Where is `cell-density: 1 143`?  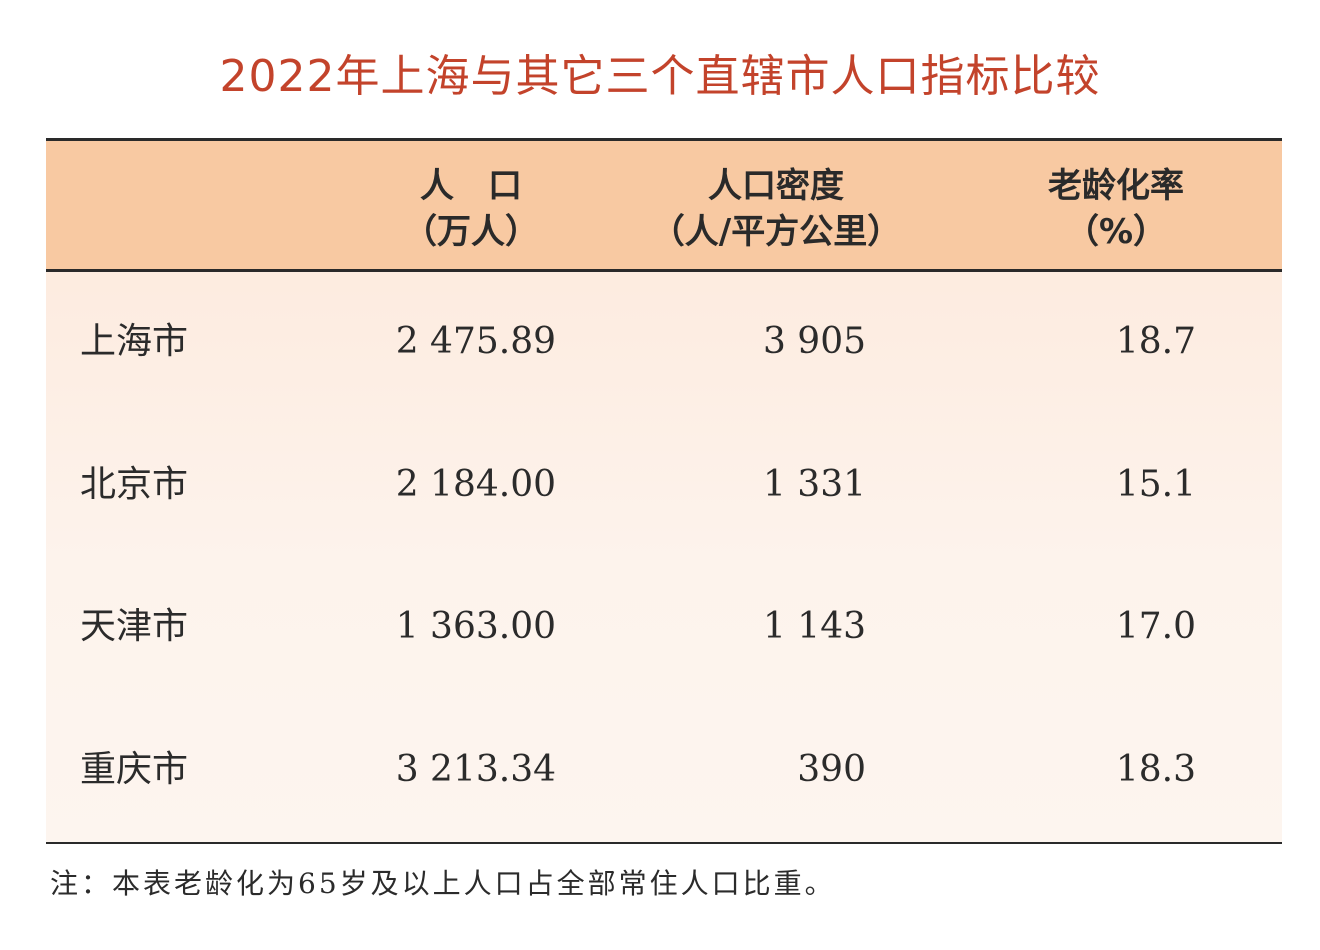
cell-density: 1 143 is located at coordinates (814, 626).